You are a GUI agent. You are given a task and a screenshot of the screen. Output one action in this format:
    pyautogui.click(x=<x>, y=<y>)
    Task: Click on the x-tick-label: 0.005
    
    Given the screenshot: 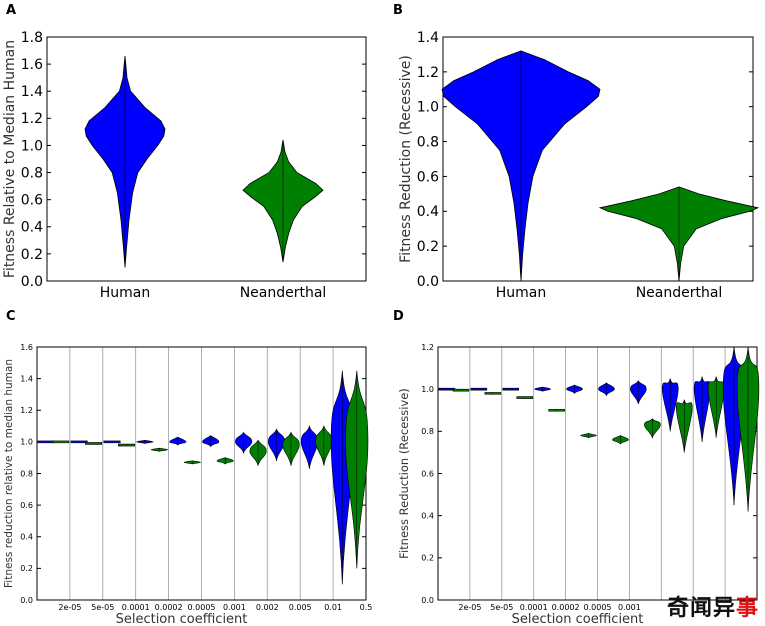 What is the action you would take?
    pyautogui.click(x=300, y=607)
    